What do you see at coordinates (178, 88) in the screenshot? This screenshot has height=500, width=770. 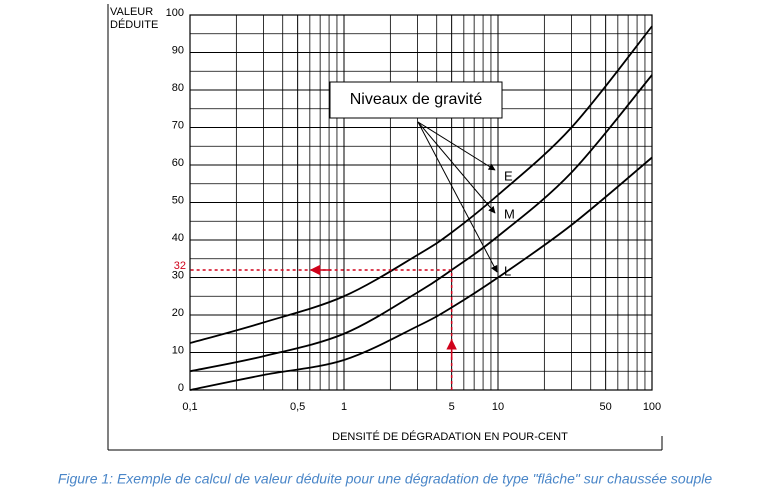 I see `y-tick-label: 80` at bounding box center [178, 88].